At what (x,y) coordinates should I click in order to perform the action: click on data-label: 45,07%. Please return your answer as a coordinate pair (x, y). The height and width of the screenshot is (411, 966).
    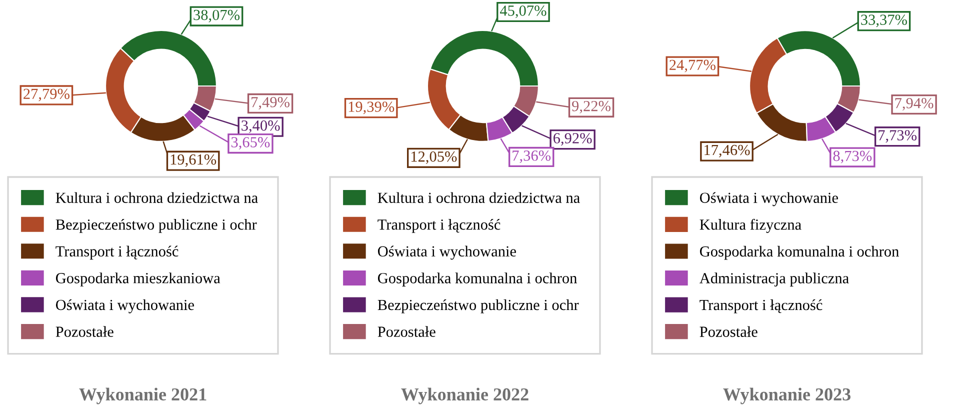
    Looking at the image, I should click on (523, 12).